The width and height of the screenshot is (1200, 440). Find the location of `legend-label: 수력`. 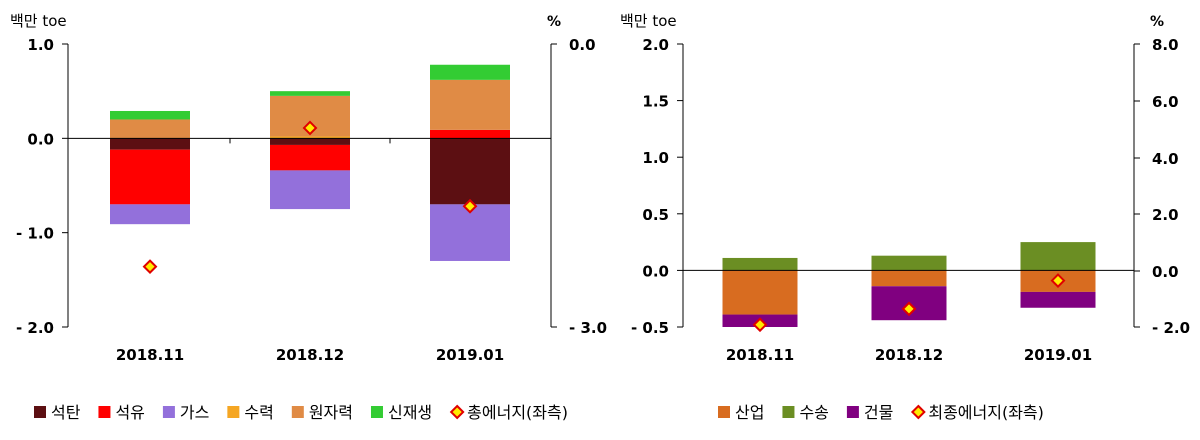

legend-label: 수력 is located at coordinates (258, 412).